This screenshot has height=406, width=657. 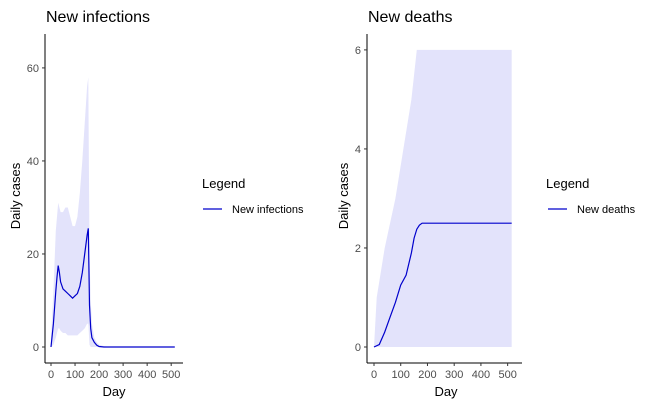 I want to click on y-tick-label: 4, so click(x=358, y=150).